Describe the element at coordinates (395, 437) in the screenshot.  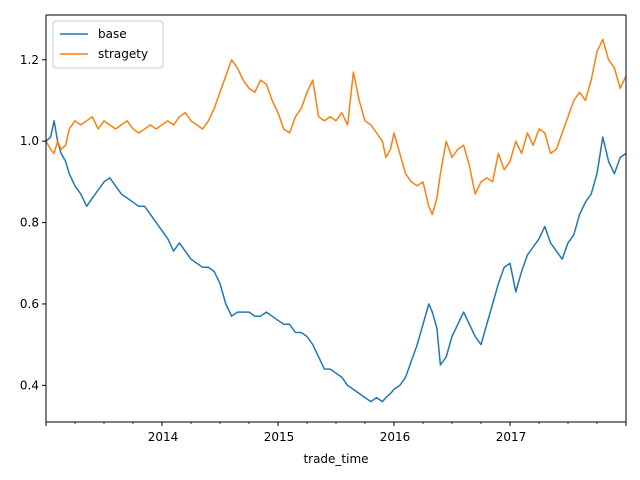
I see `x-tick-label: 2016` at that location.